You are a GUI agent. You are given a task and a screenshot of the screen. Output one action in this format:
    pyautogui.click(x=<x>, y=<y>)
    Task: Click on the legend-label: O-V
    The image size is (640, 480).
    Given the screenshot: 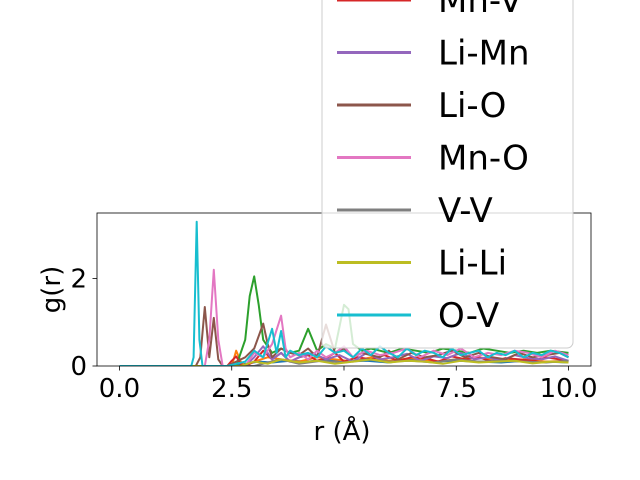 What is the action you would take?
    pyautogui.click(x=468, y=316)
    